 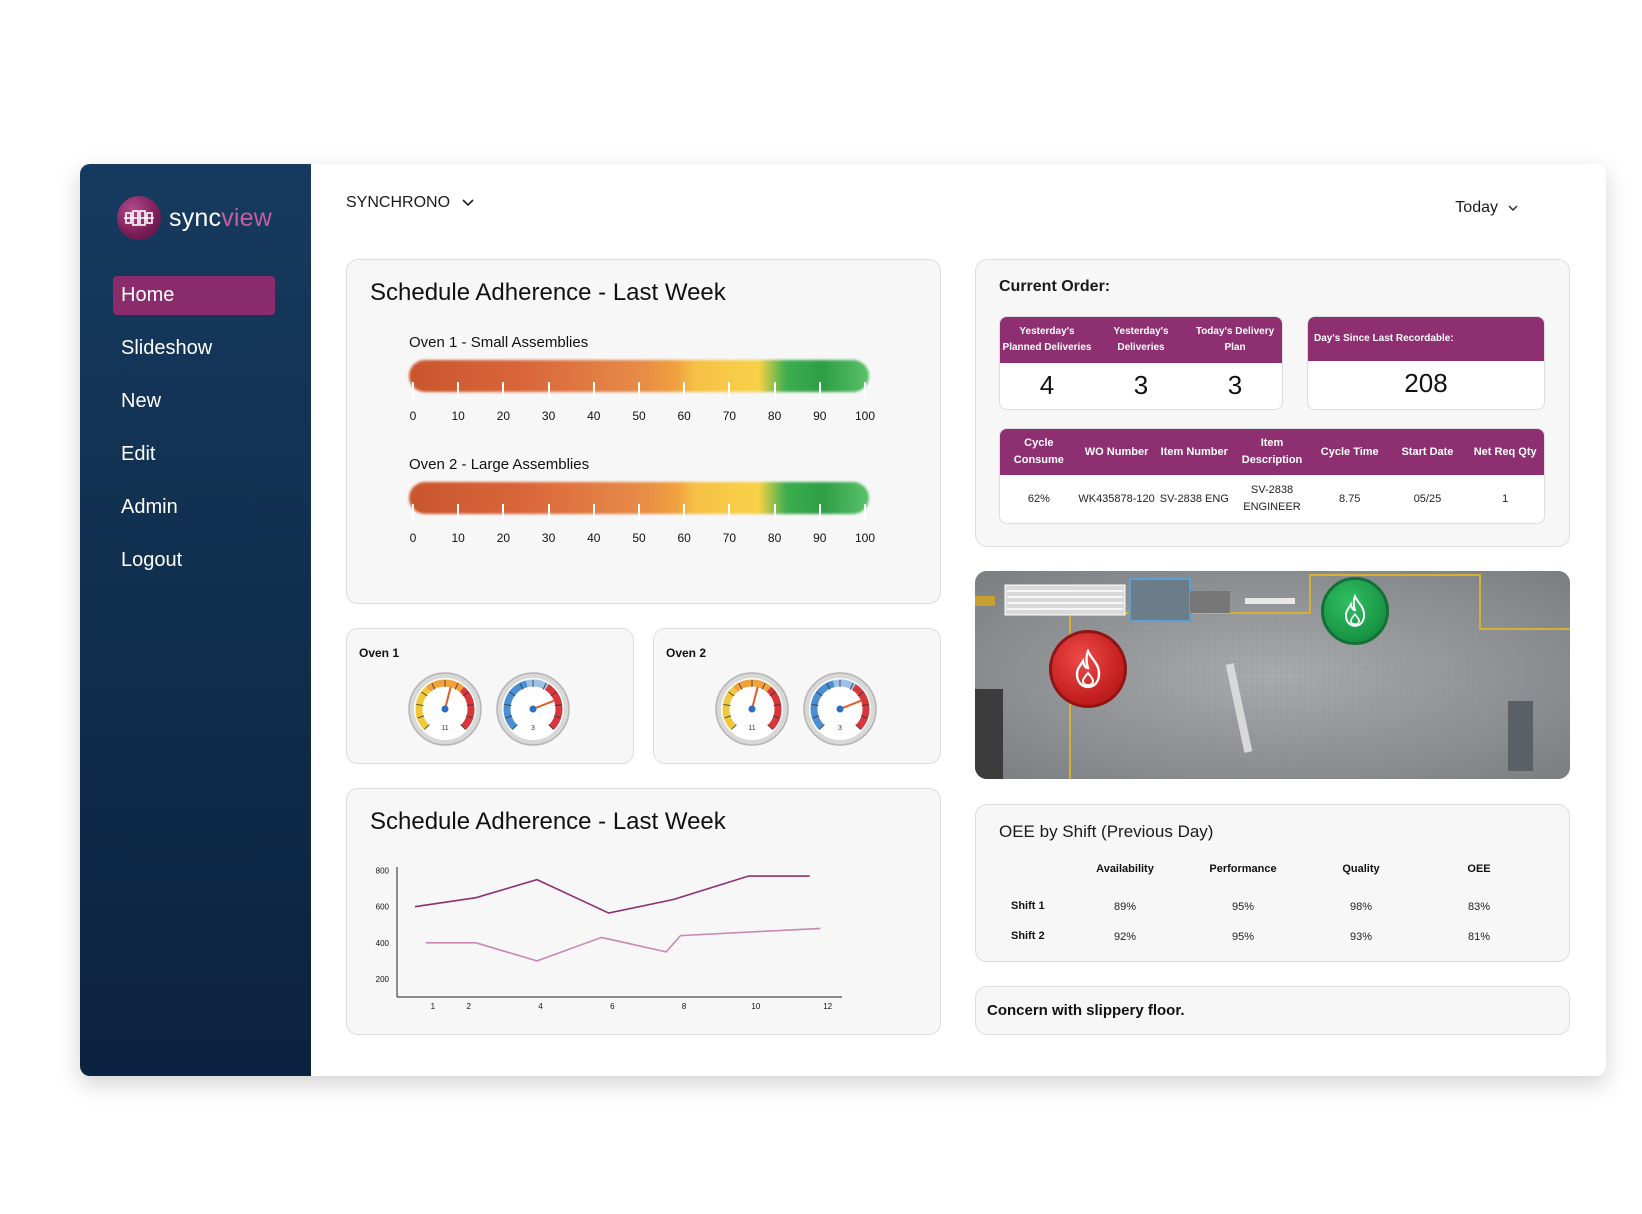 What do you see at coordinates (490, 696) in the screenshot?
I see `oven-1-gauge-card: Oven 1 11 3` at bounding box center [490, 696].